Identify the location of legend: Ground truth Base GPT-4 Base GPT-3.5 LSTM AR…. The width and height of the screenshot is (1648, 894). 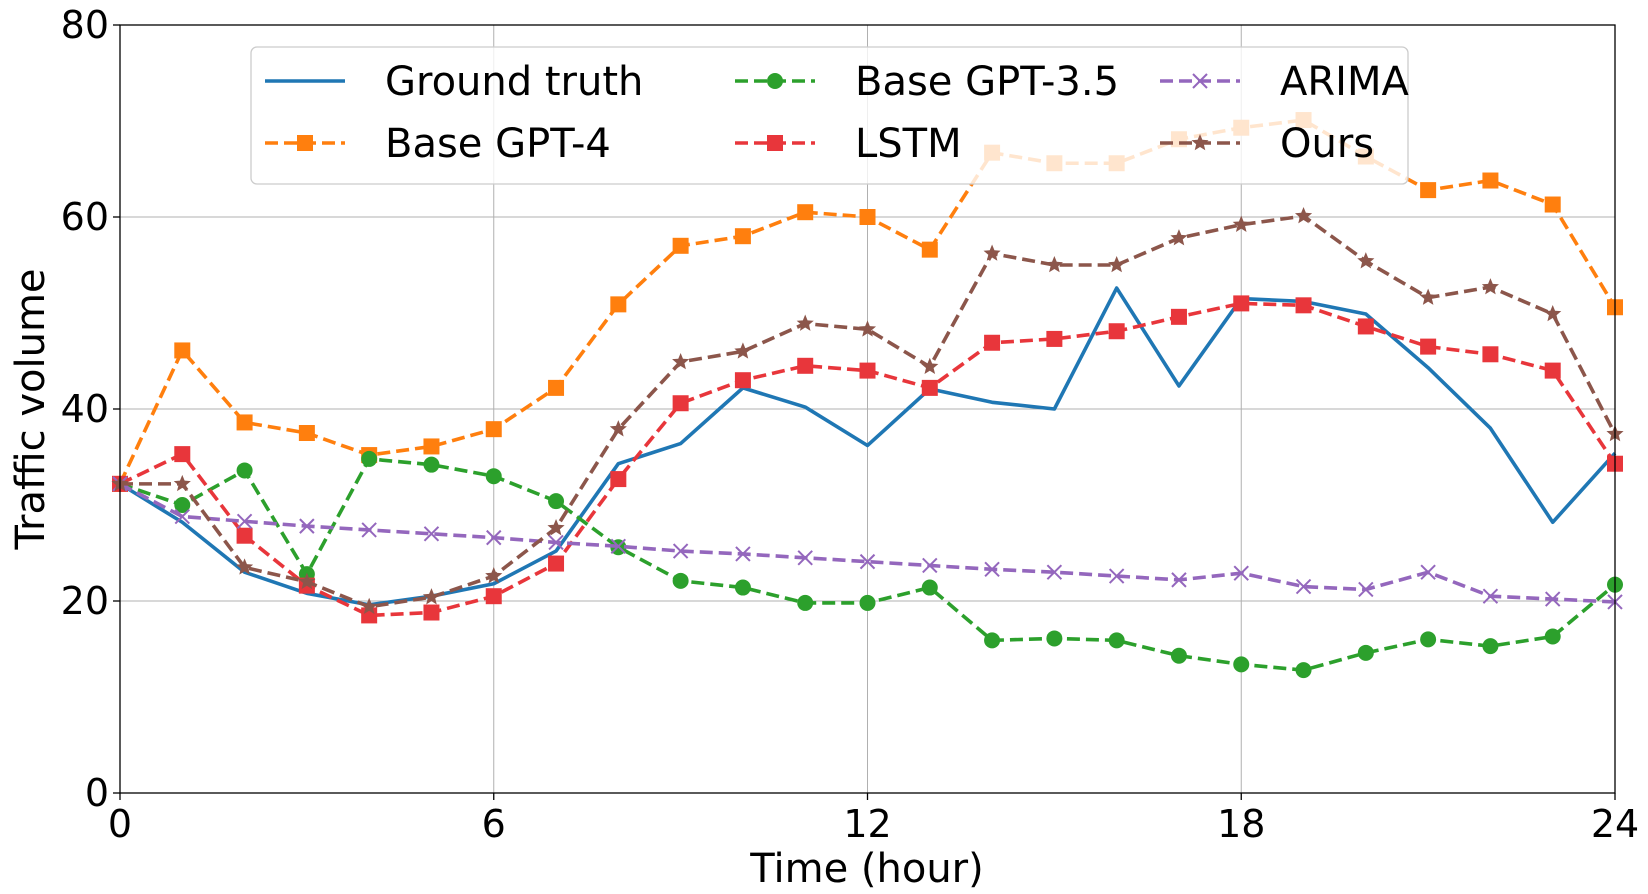
(829, 115).